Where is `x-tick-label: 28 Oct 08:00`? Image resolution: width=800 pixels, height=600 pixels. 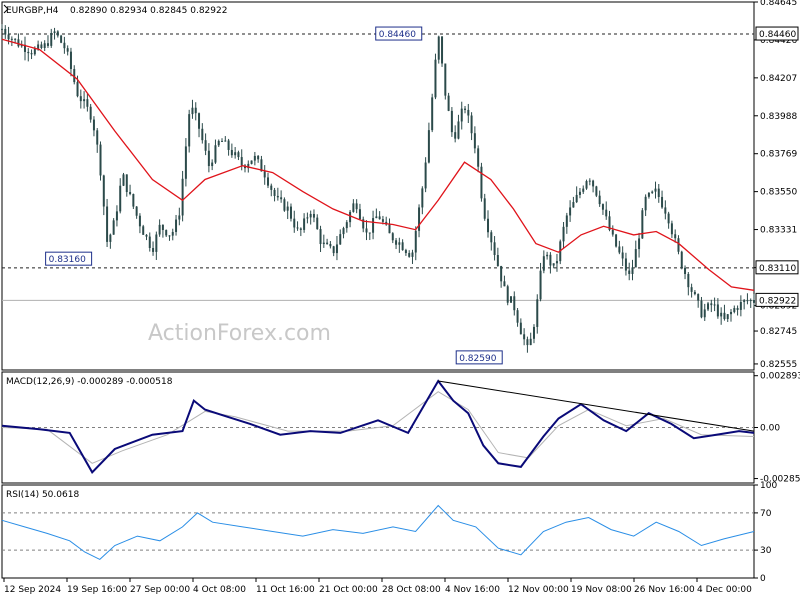
x-tick-label: 28 Oct 08:00 is located at coordinates (411, 590).